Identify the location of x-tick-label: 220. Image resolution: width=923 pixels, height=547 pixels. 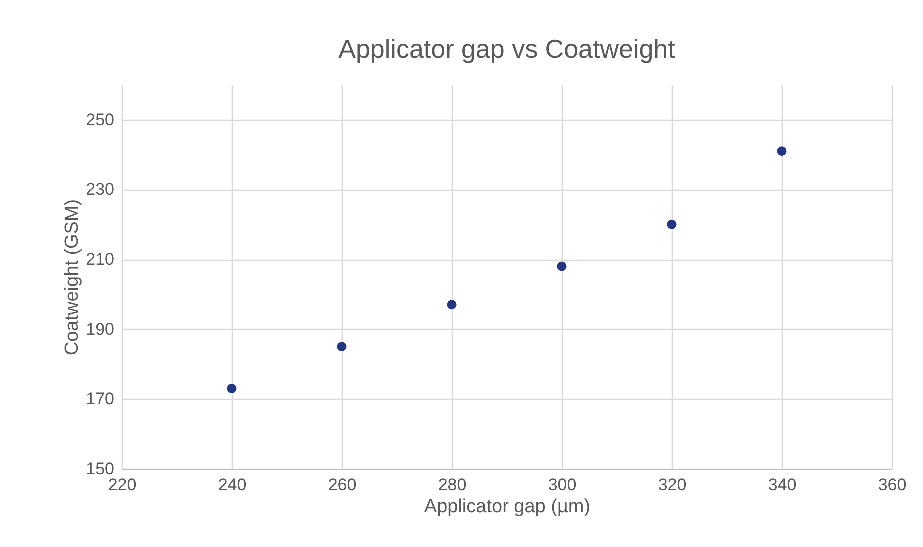
(122, 485).